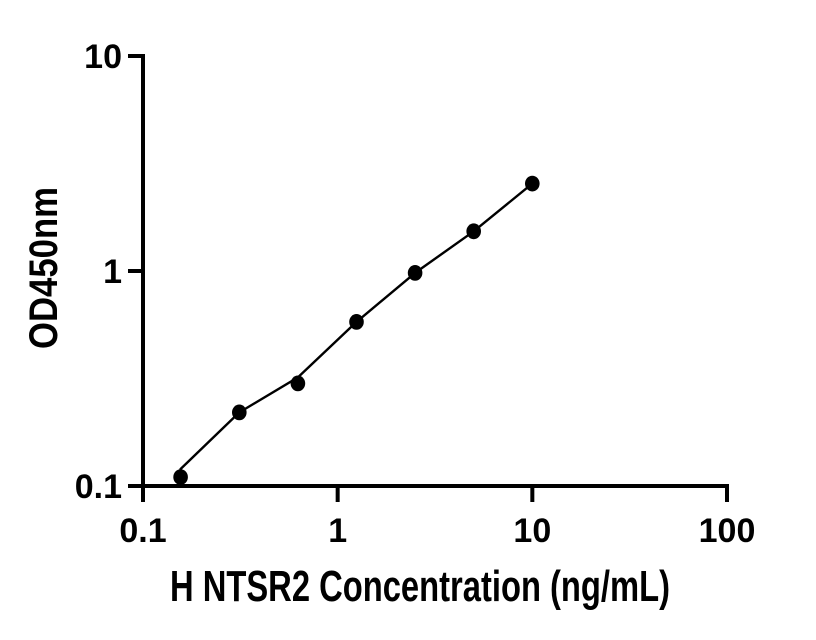 This screenshot has width=816, height=640. I want to click on x-tick-label: 0.1, so click(142, 531).